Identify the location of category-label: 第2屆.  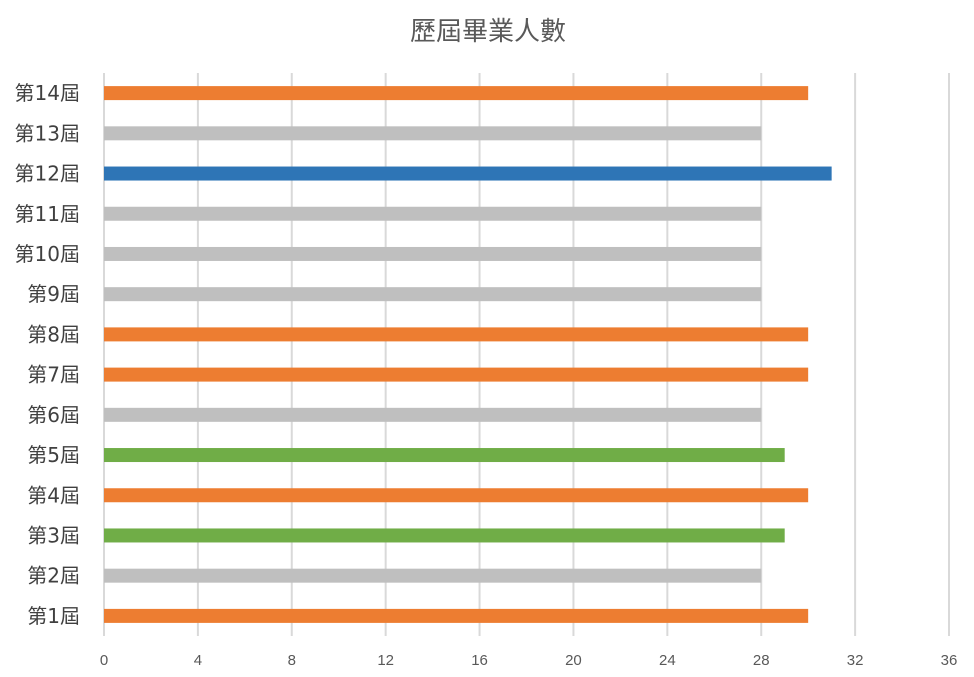
(53, 576).